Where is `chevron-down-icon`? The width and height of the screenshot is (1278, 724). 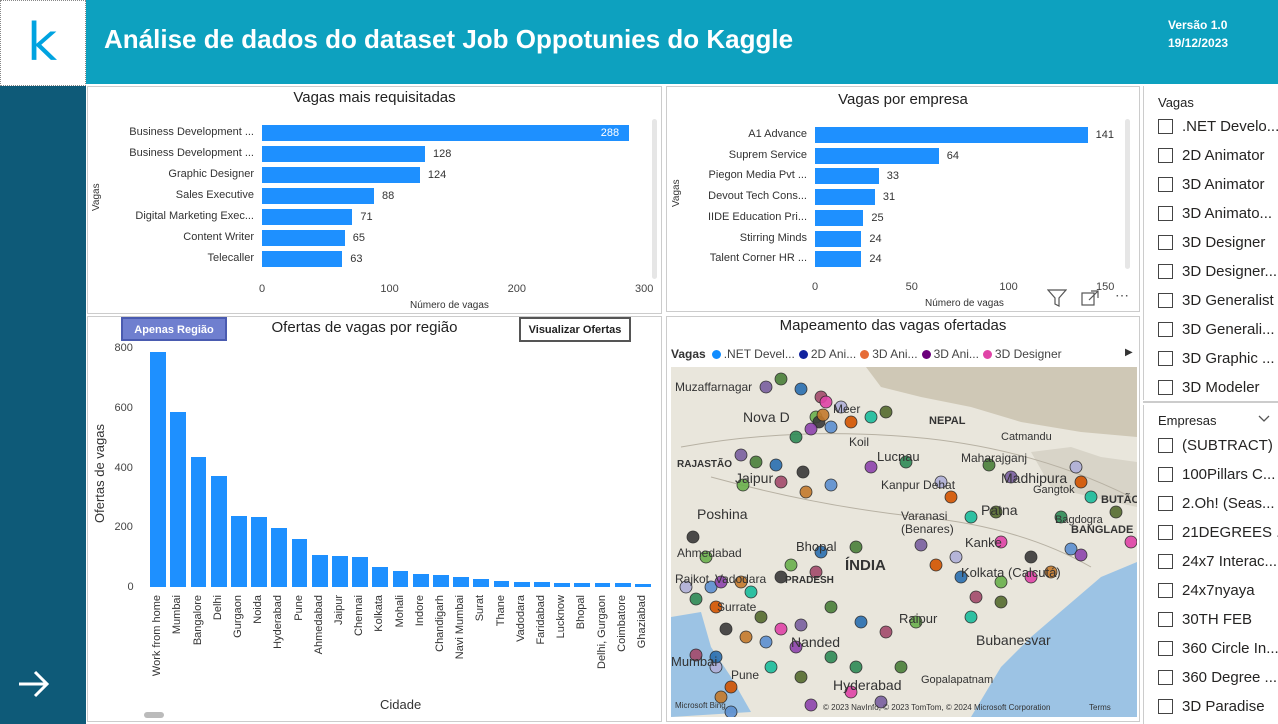
chevron-down-icon is located at coordinates (1264, 419).